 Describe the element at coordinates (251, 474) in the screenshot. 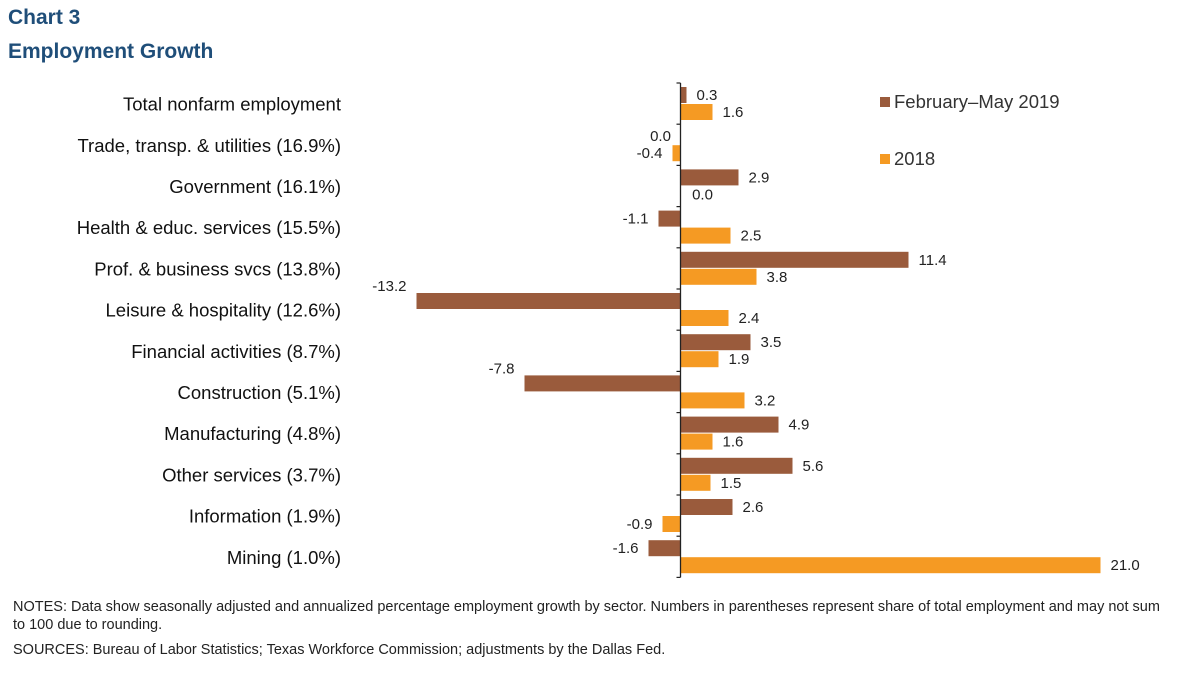

I see `category-label: Other services (3.7%)` at that location.